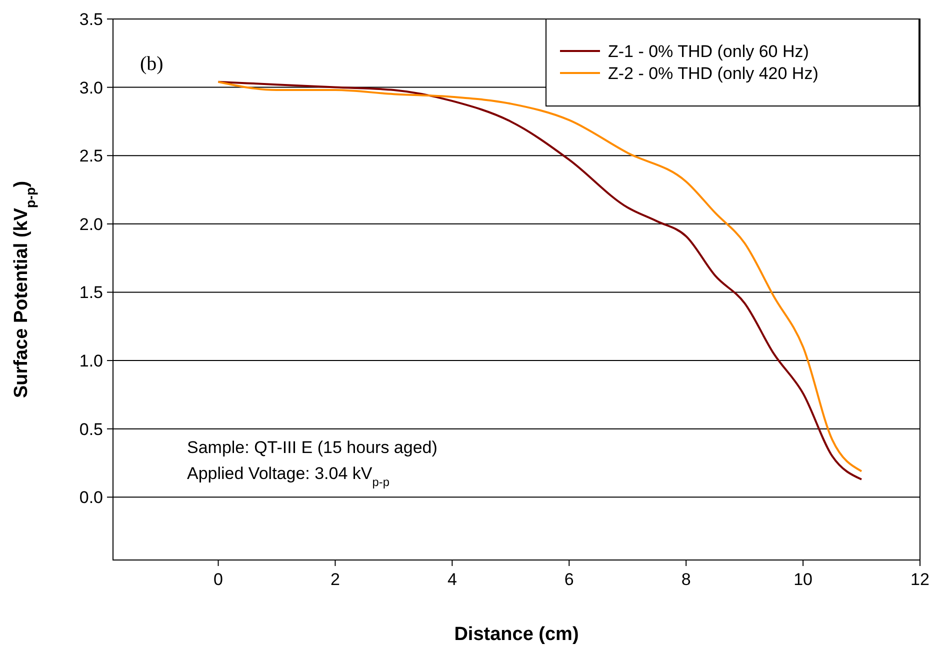 This screenshot has width=935, height=652. Describe the element at coordinates (312, 447) in the screenshot. I see `annotation: Sample: QT-III E (15 hours aged)` at that location.